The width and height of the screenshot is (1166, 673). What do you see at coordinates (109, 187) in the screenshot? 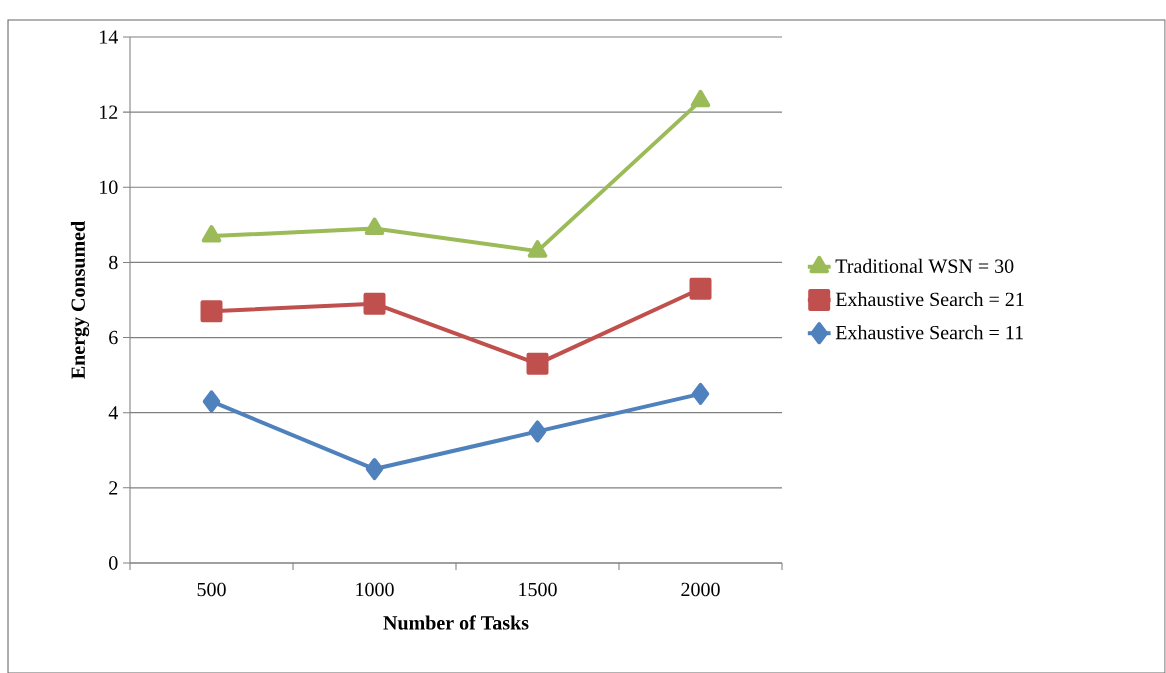
I see `y-tick-label: 10` at bounding box center [109, 187].